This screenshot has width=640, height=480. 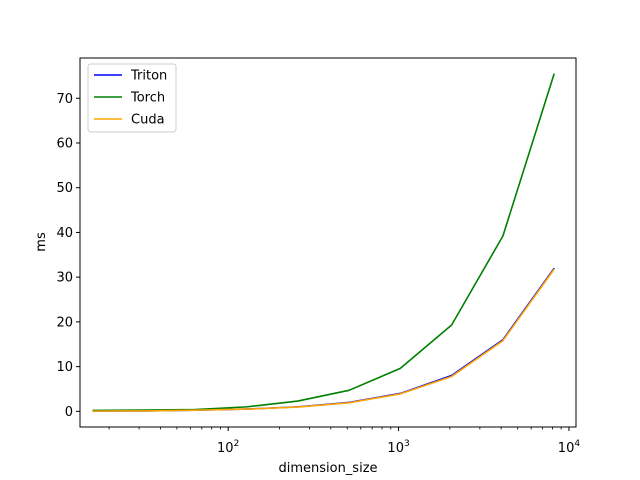 What do you see at coordinates (64, 367) in the screenshot?
I see `y-tick-label: 10` at bounding box center [64, 367].